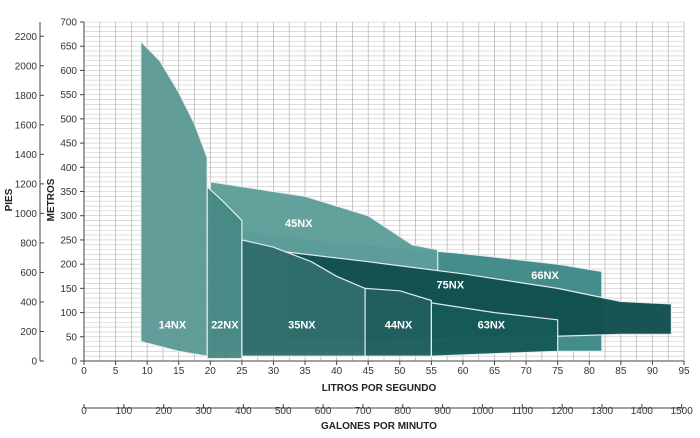 The width and height of the screenshot is (700, 438). What do you see at coordinates (451, 285) in the screenshot?
I see `region-label-75nx: 75NX` at bounding box center [451, 285].